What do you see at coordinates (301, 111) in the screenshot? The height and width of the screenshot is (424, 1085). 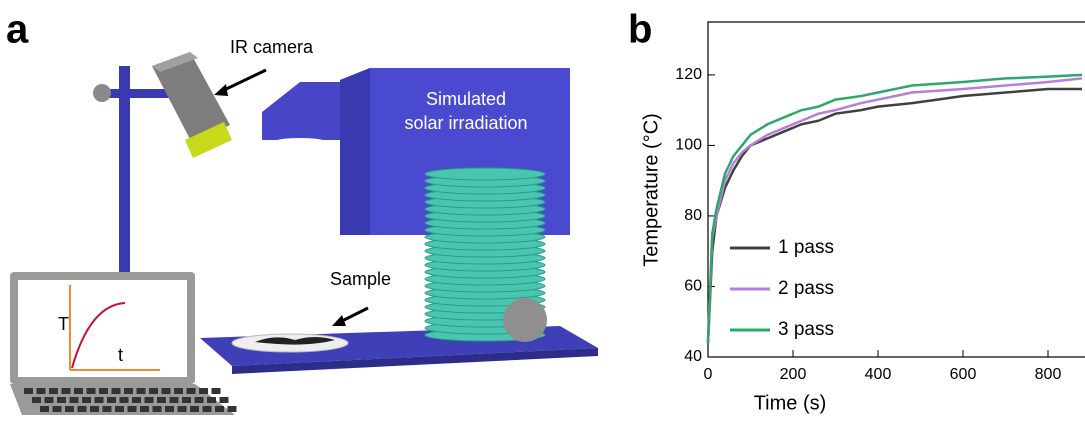 I see `nozzle` at bounding box center [301, 111].